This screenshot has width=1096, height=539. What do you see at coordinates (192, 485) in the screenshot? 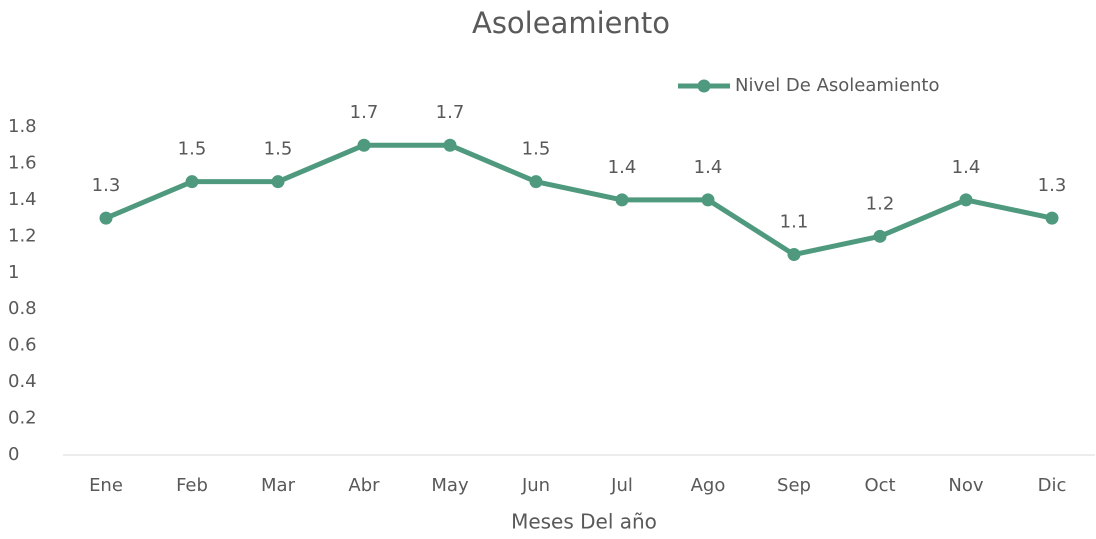
I see `x-tick-label: Feb` at bounding box center [192, 485].